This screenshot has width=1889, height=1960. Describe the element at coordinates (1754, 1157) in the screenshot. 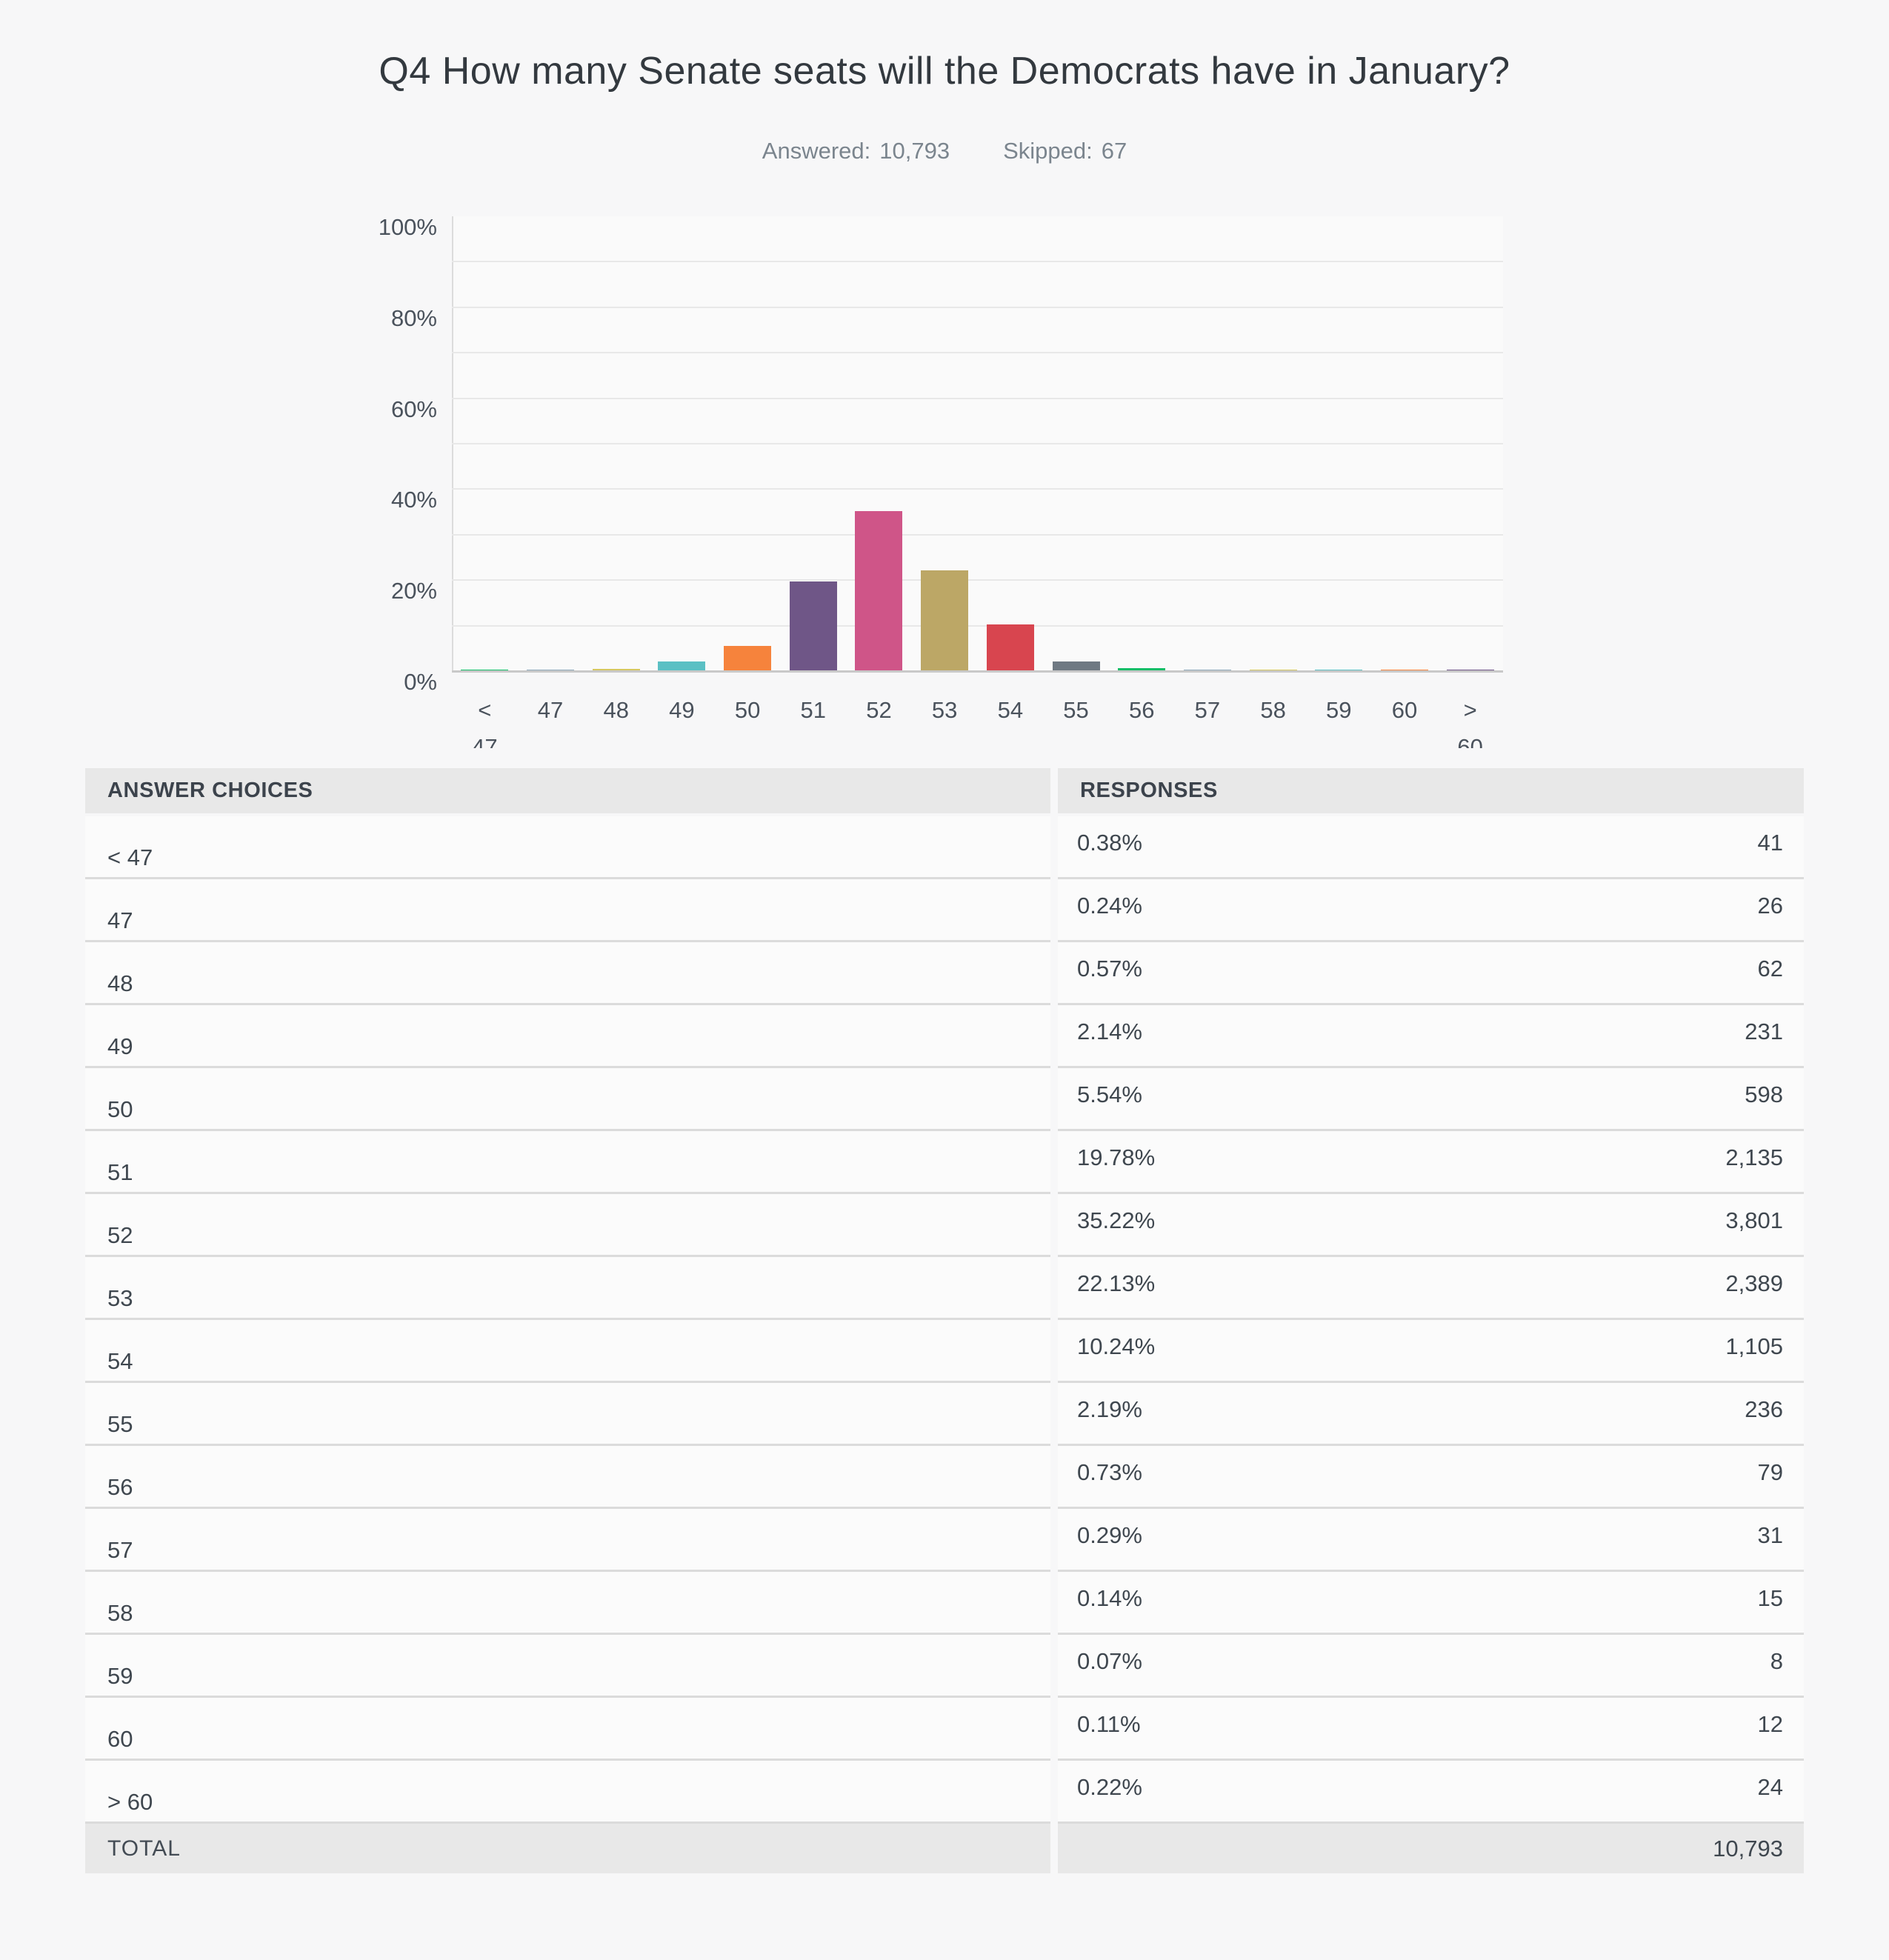

I see `count-value: 2,135` at that location.